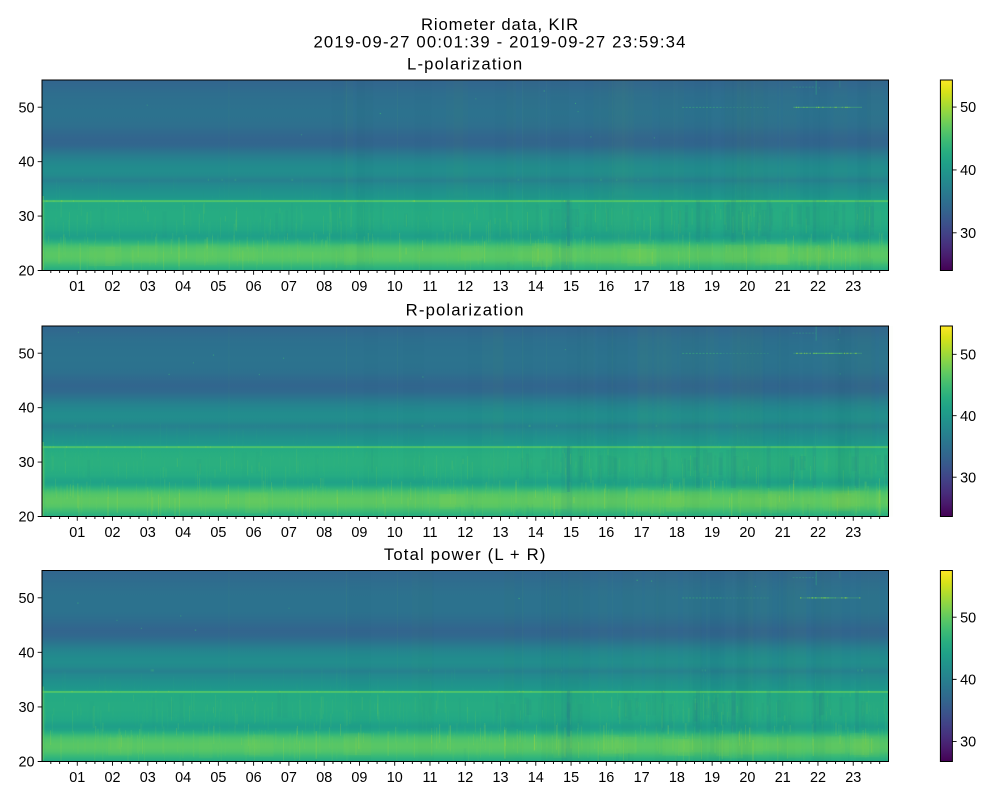 The width and height of the screenshot is (1000, 800). What do you see at coordinates (465, 64) in the screenshot?
I see `svg-text: L-polarization` at bounding box center [465, 64].